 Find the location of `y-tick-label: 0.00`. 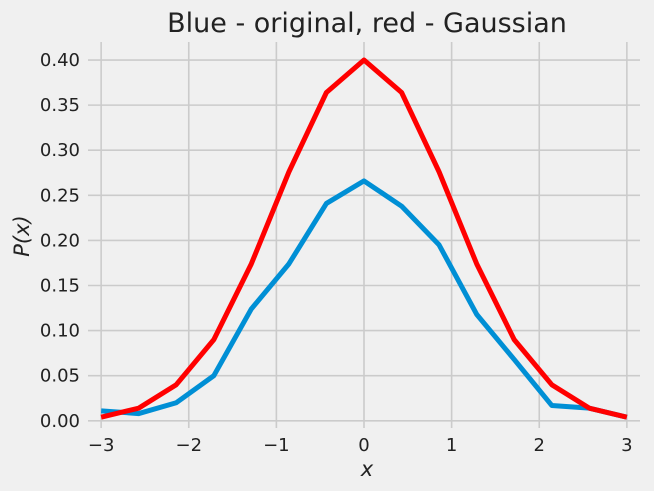

y-tick-label: 0.00 is located at coordinates (60, 421).